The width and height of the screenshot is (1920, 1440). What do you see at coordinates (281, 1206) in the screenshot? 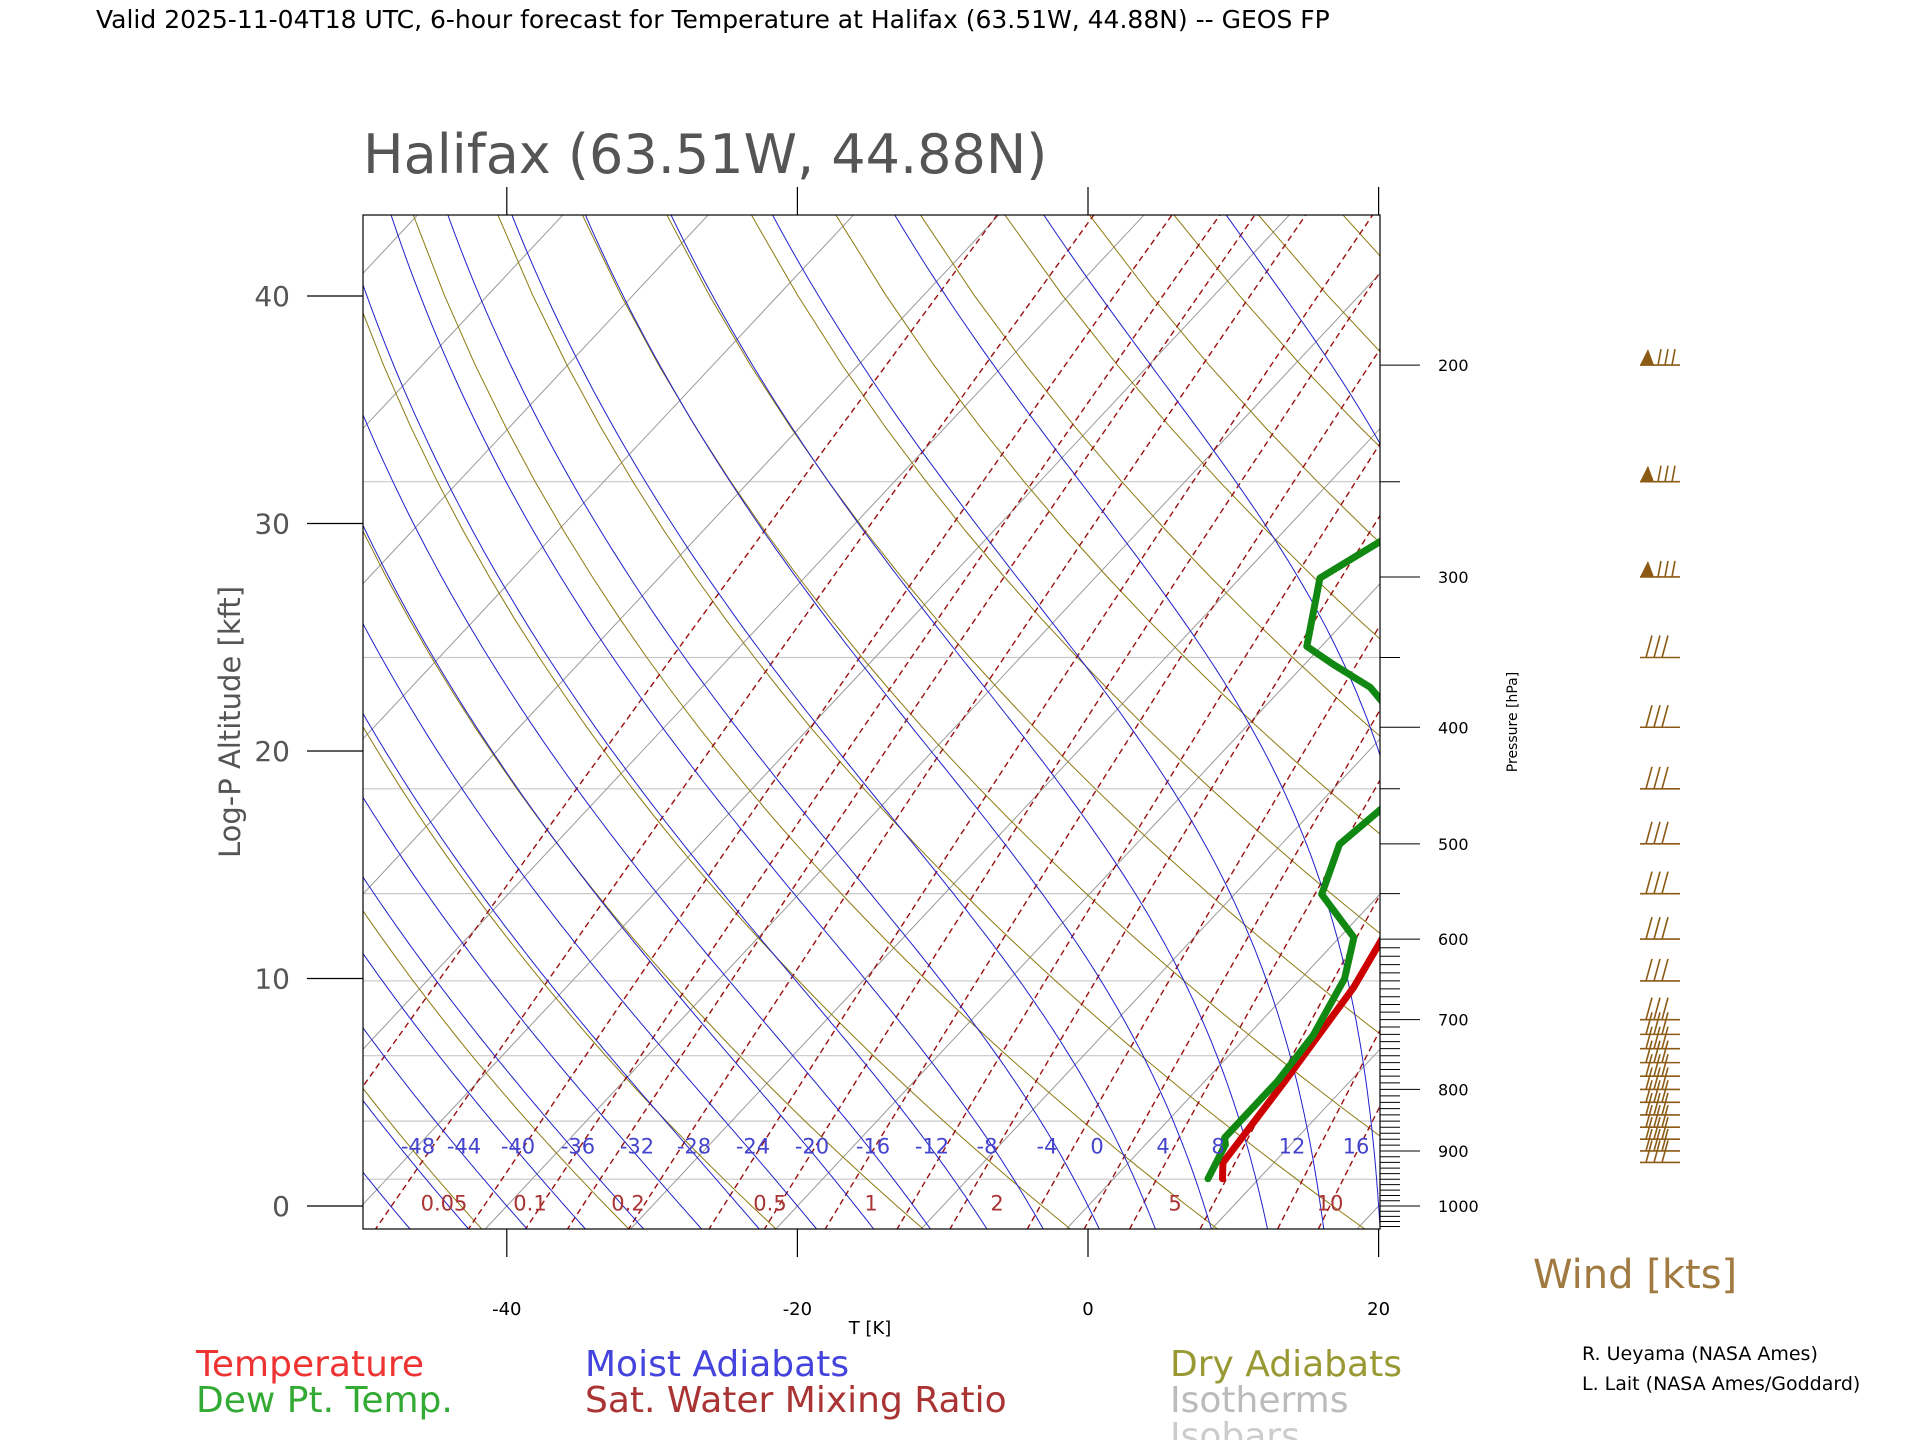
I see `y-tick-label: 0` at bounding box center [281, 1206].